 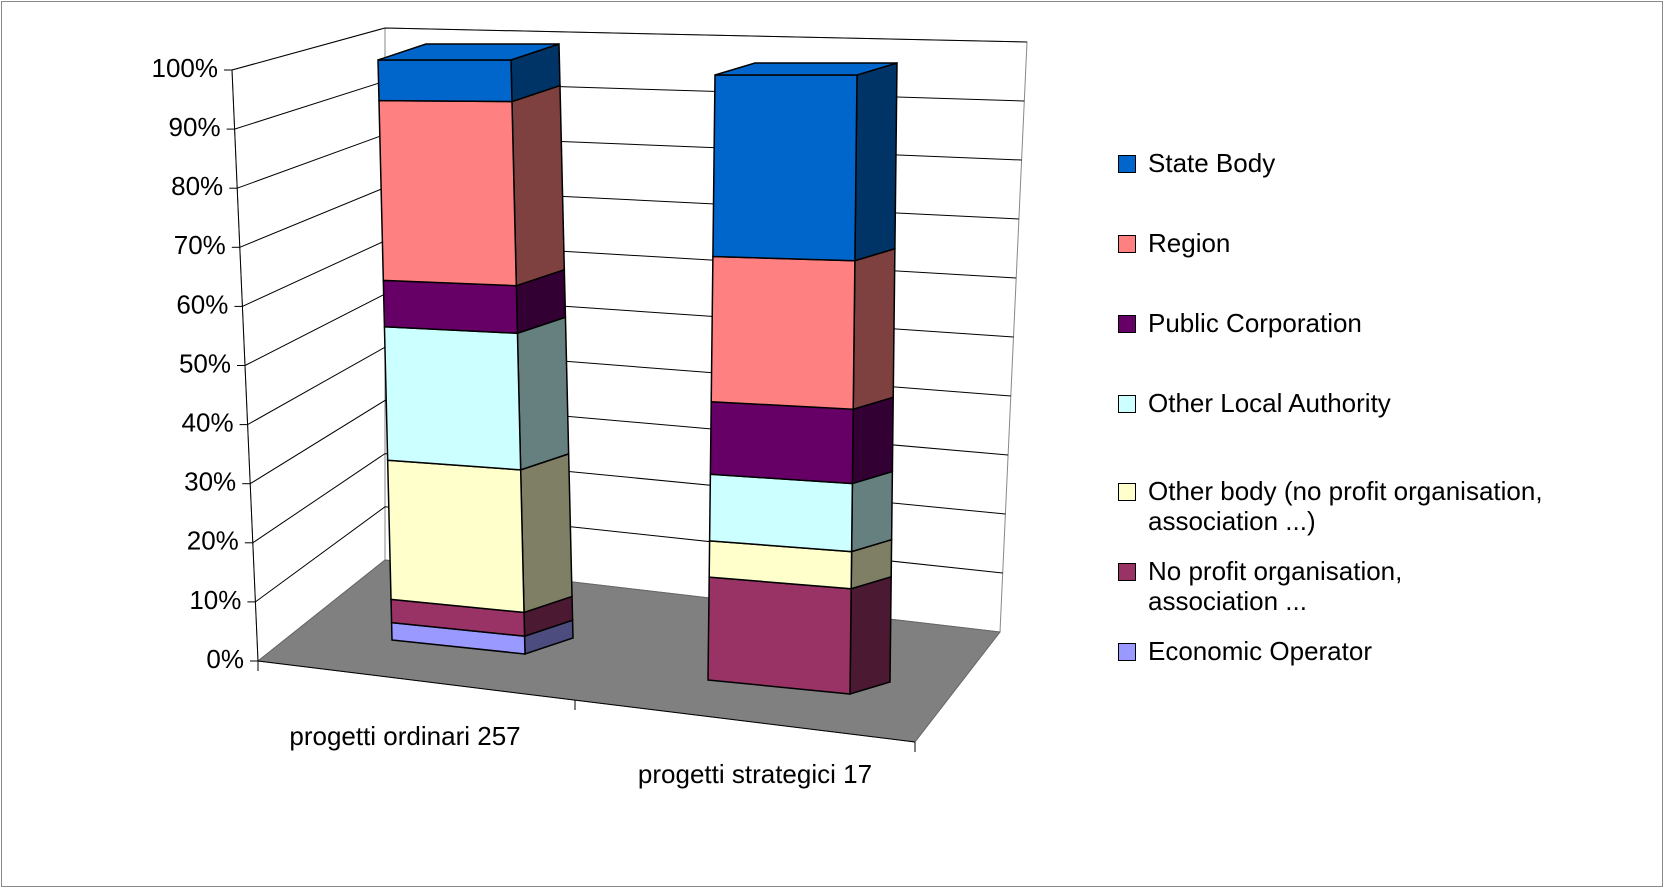 I want to click on y-tick-label: 50%, so click(x=205, y=363).